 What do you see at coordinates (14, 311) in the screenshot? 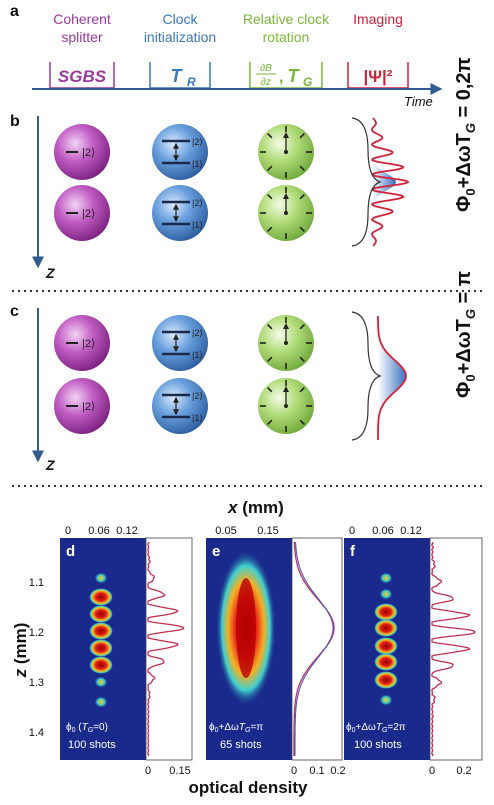
I see `panel-label-c: c` at bounding box center [14, 311].